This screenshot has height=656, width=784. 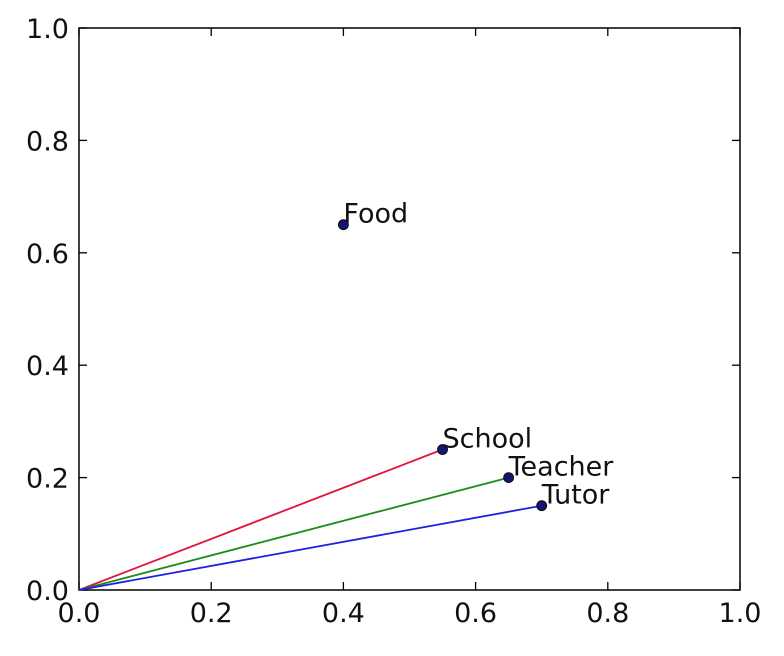 What do you see at coordinates (375, 214) in the screenshot?
I see `point-label-food: Food` at bounding box center [375, 214].